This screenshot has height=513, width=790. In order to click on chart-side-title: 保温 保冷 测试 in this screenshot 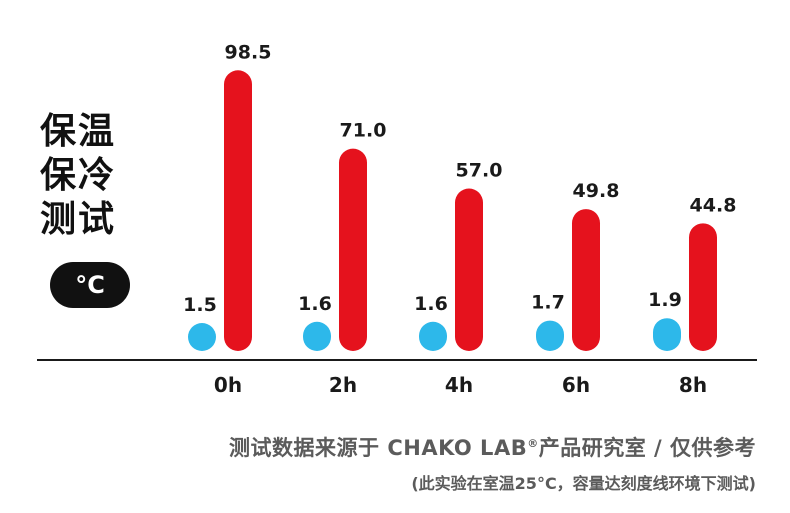, I will do `click(90, 176)`.